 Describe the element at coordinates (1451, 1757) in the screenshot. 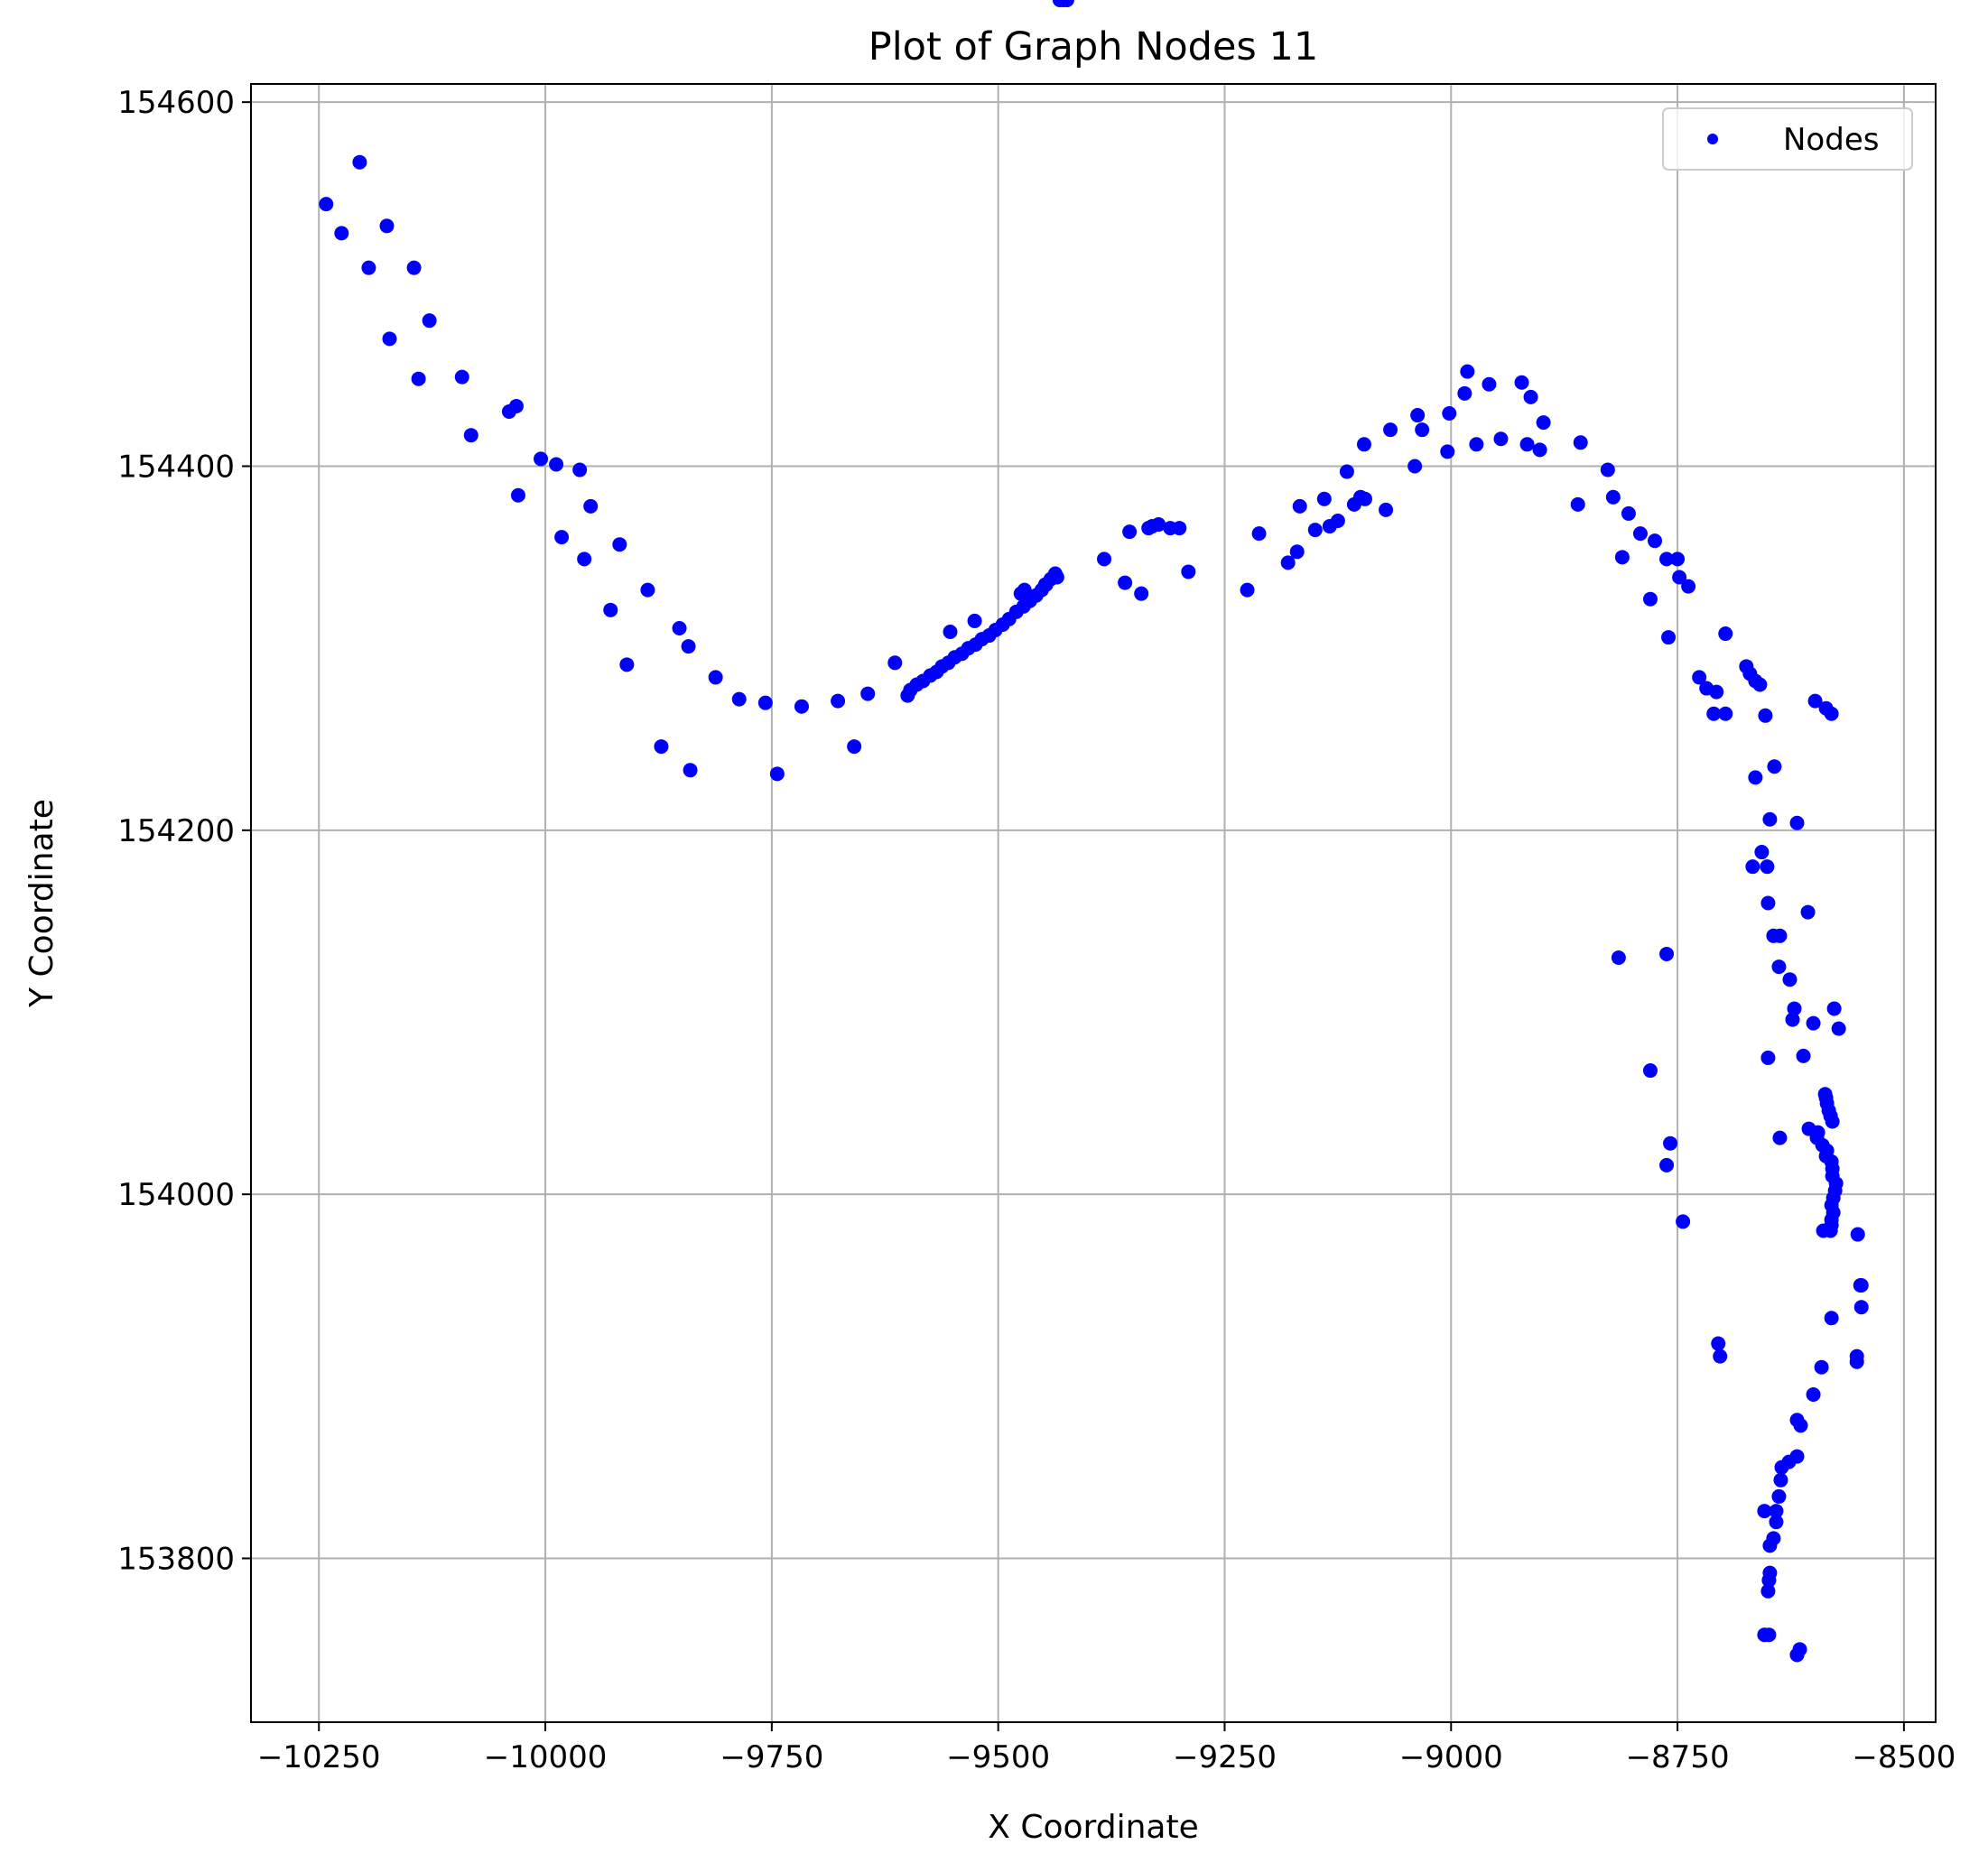

I see `x-tick-label: −9000` at that location.